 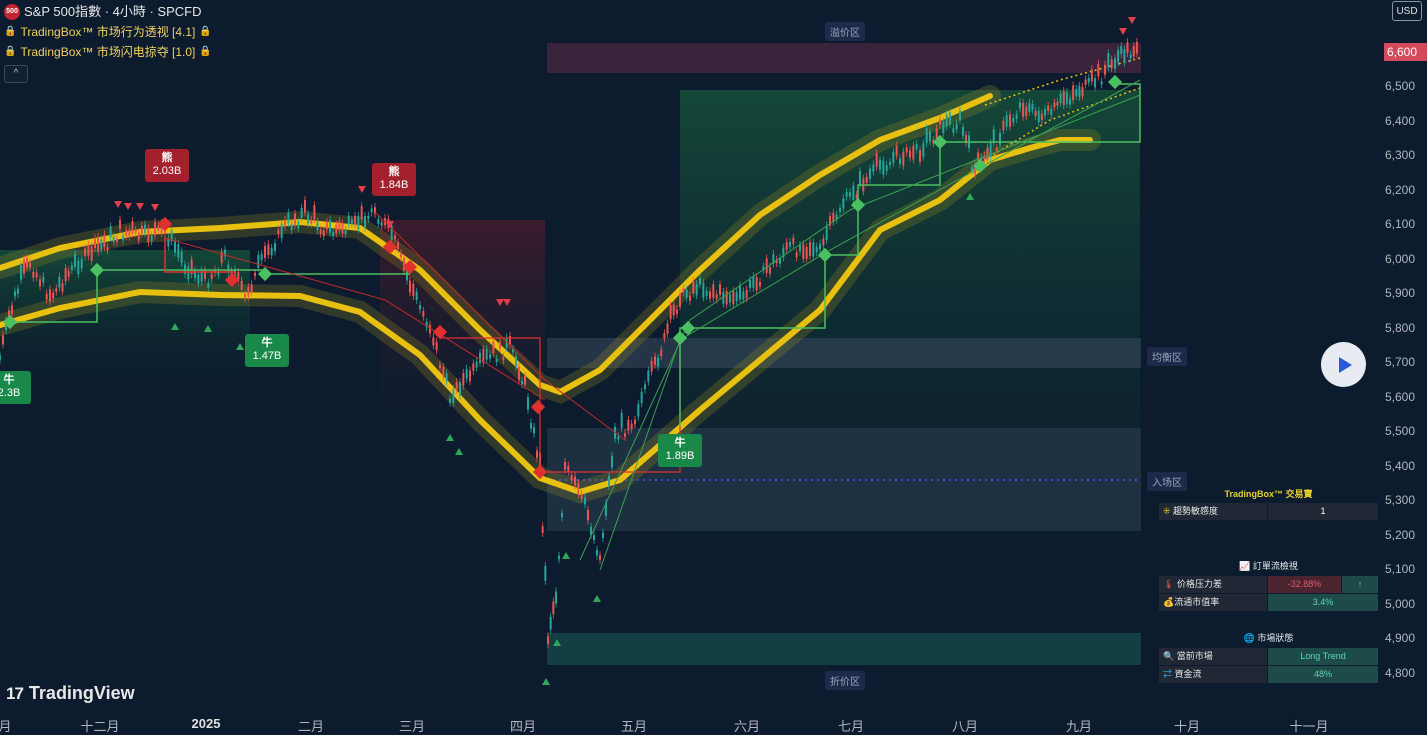 I want to click on orderflow-panel: 📈 訂單流檢視 🌡 价格压力差 -32.88% ↑ 💰流通市值率 3.4%, so click(x=1268, y=585).